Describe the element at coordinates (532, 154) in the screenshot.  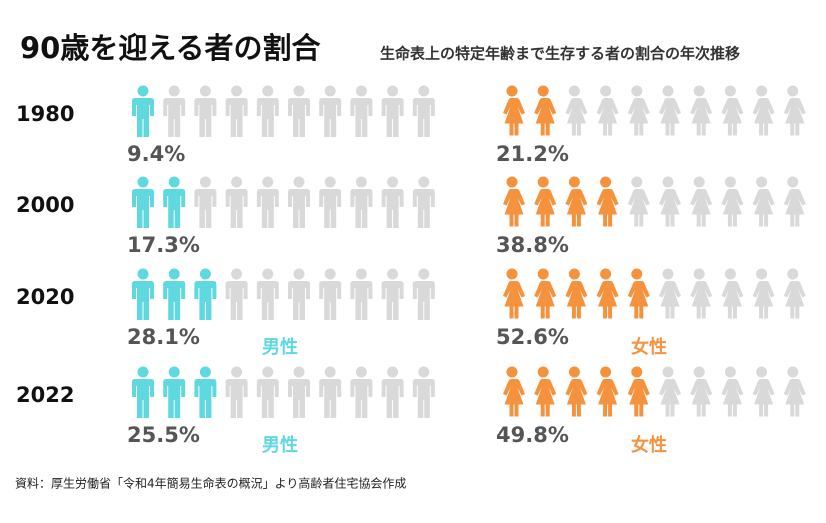
I see `value-label: 21.2%` at that location.